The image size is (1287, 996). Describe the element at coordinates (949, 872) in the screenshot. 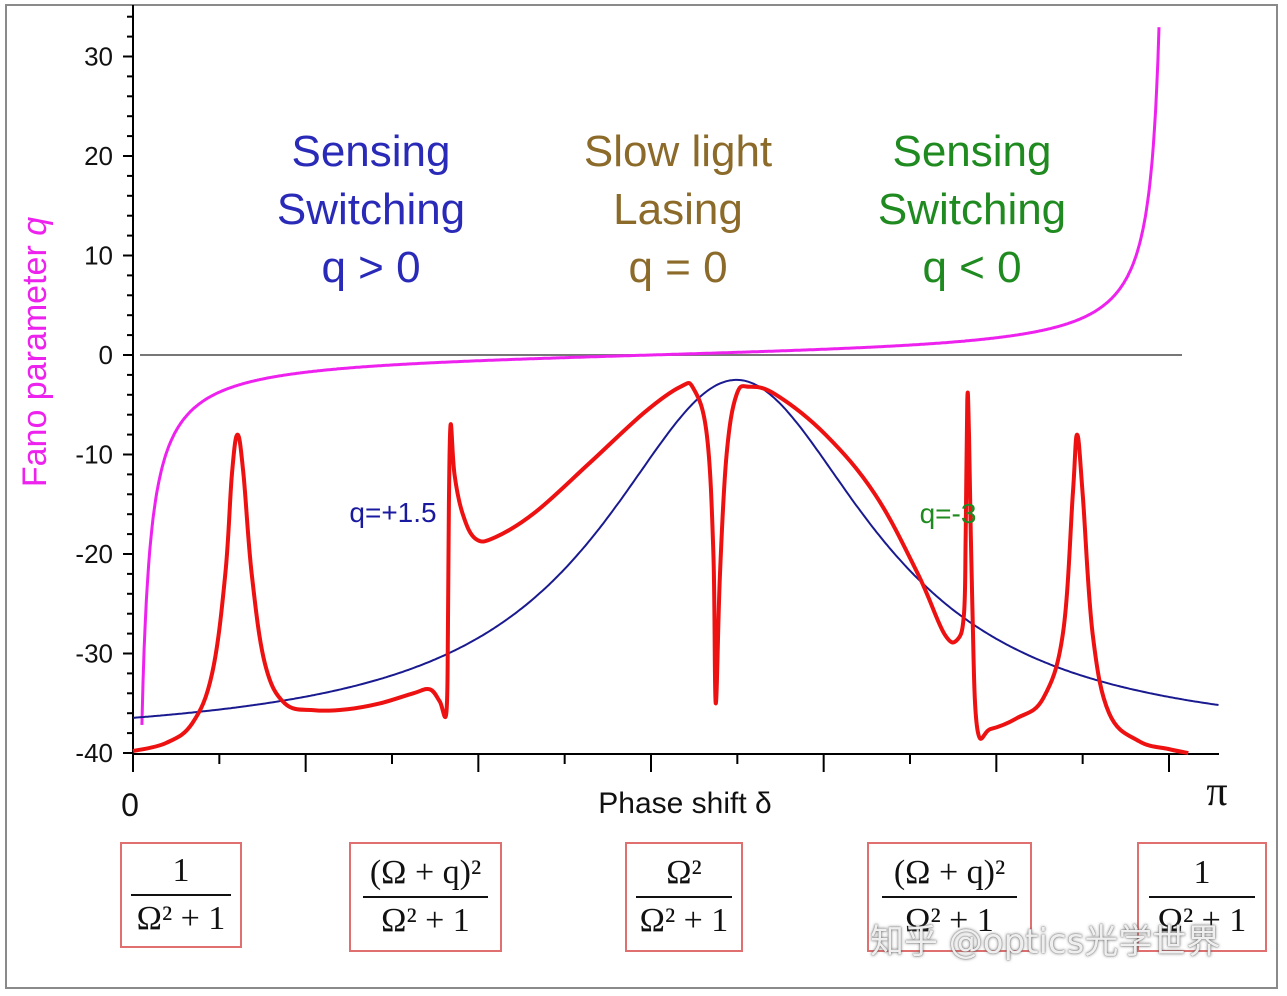

I see `formula-4-numerator: (Ω + q)²` at that location.